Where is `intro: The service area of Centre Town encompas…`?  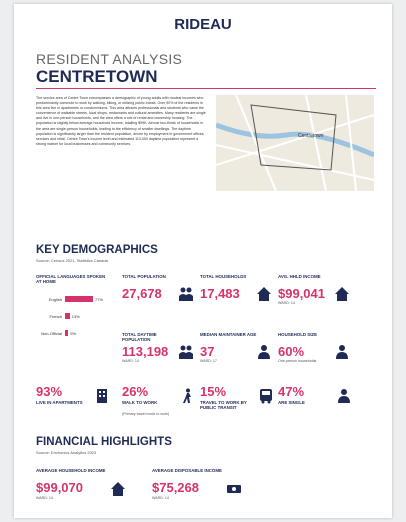
intro: The service area of Centre Town encompas… is located at coordinates (121, 121).